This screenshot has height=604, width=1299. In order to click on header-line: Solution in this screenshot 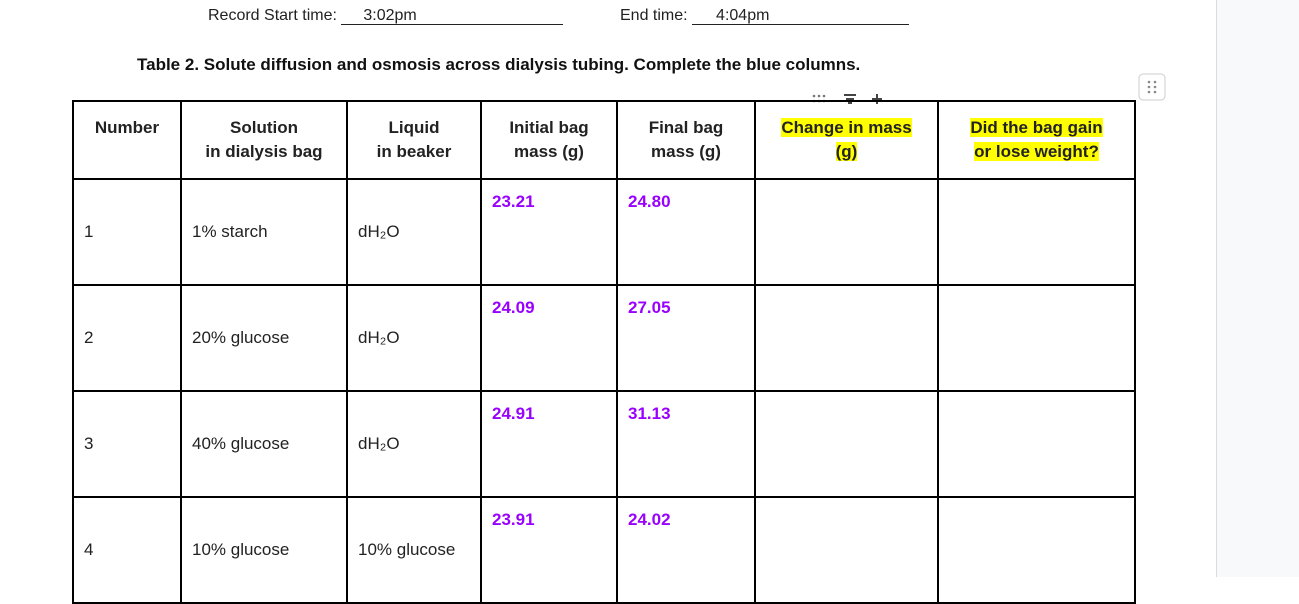, I will do `click(264, 127)`.